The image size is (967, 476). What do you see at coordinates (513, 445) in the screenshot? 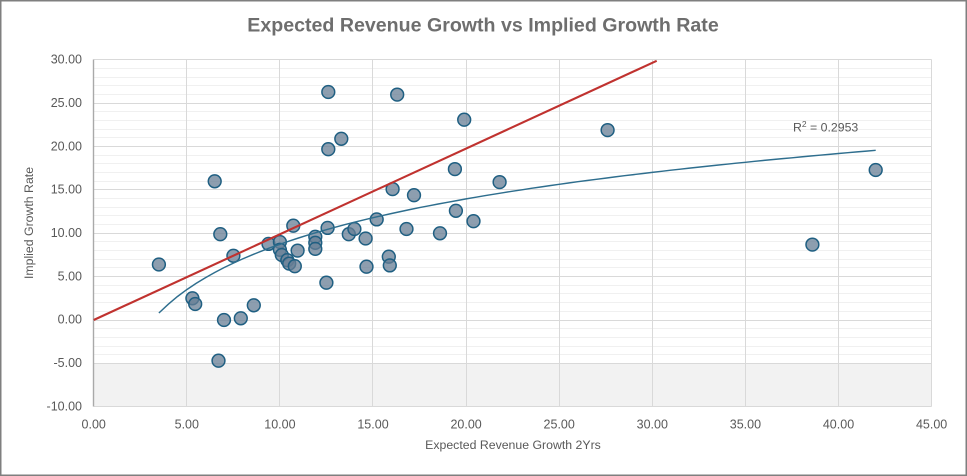
I see `svg-text: Expected Revenue Growth 2Yrs` at bounding box center [513, 445].